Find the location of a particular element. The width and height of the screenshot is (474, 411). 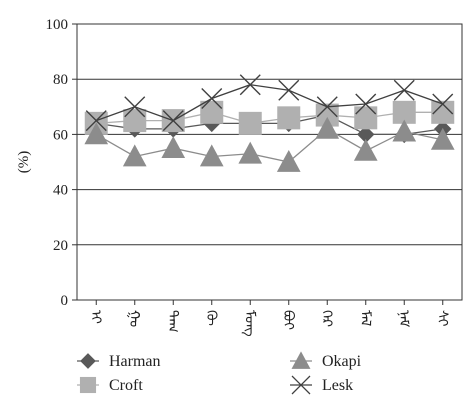

legend-label: Croft is located at coordinates (126, 385).